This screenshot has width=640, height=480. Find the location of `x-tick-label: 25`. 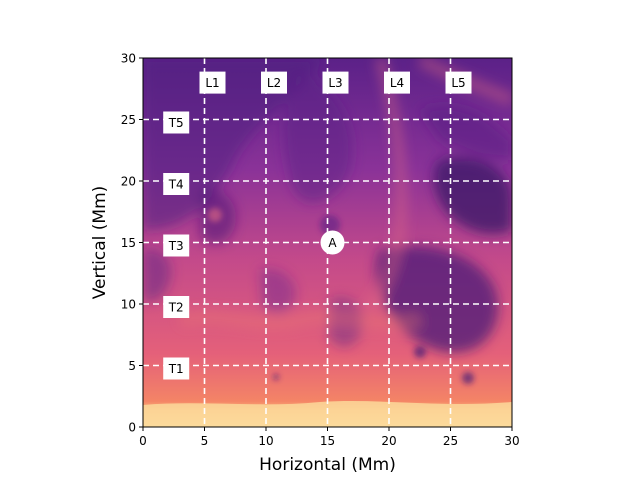

x-tick-label: 25 is located at coordinates (450, 441).